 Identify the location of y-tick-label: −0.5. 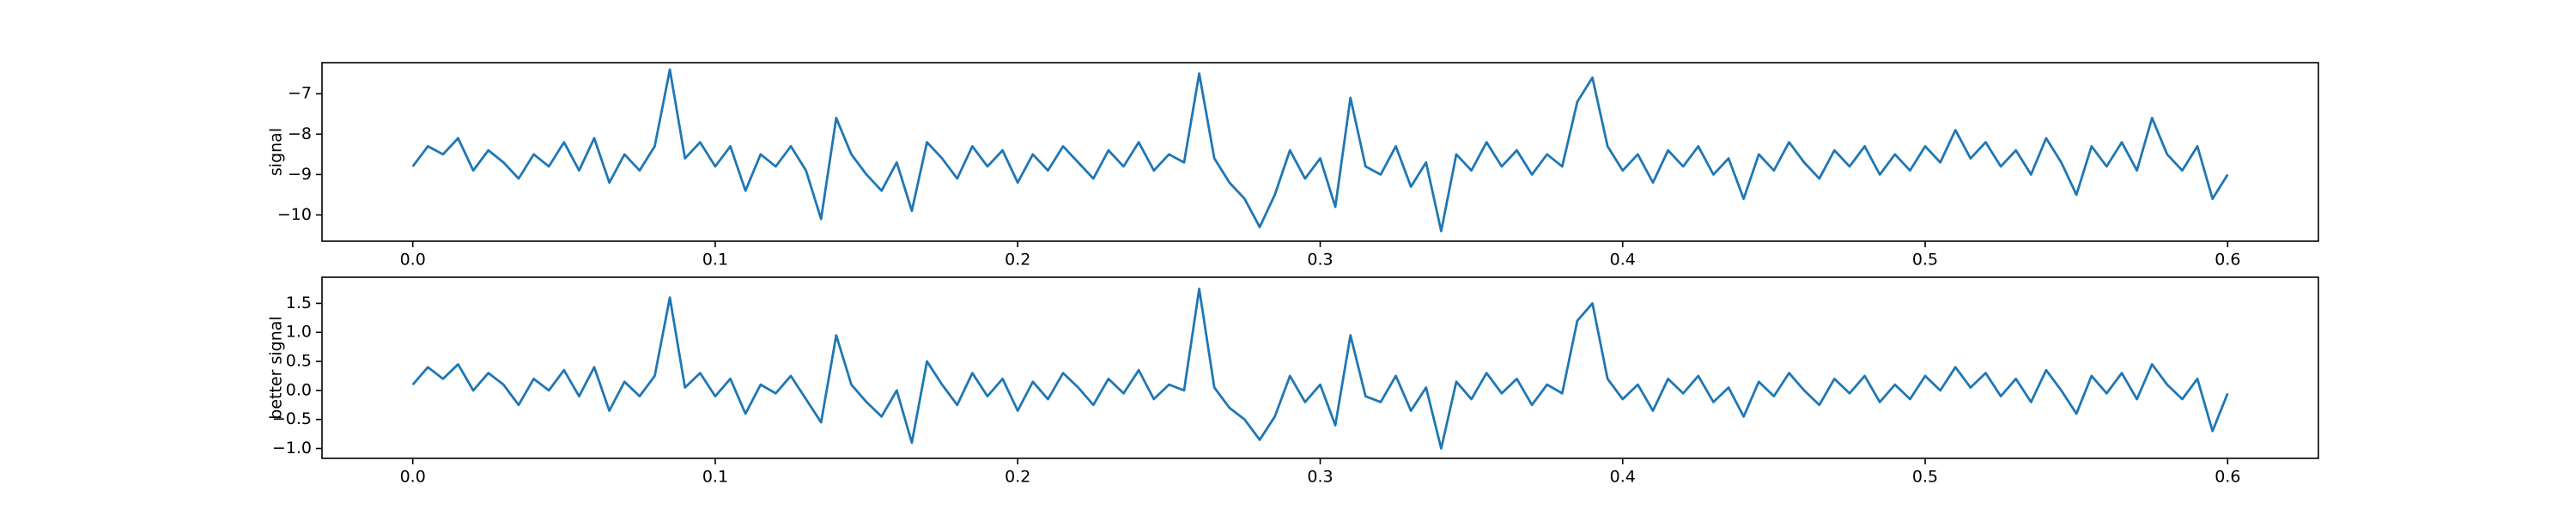
(292, 418).